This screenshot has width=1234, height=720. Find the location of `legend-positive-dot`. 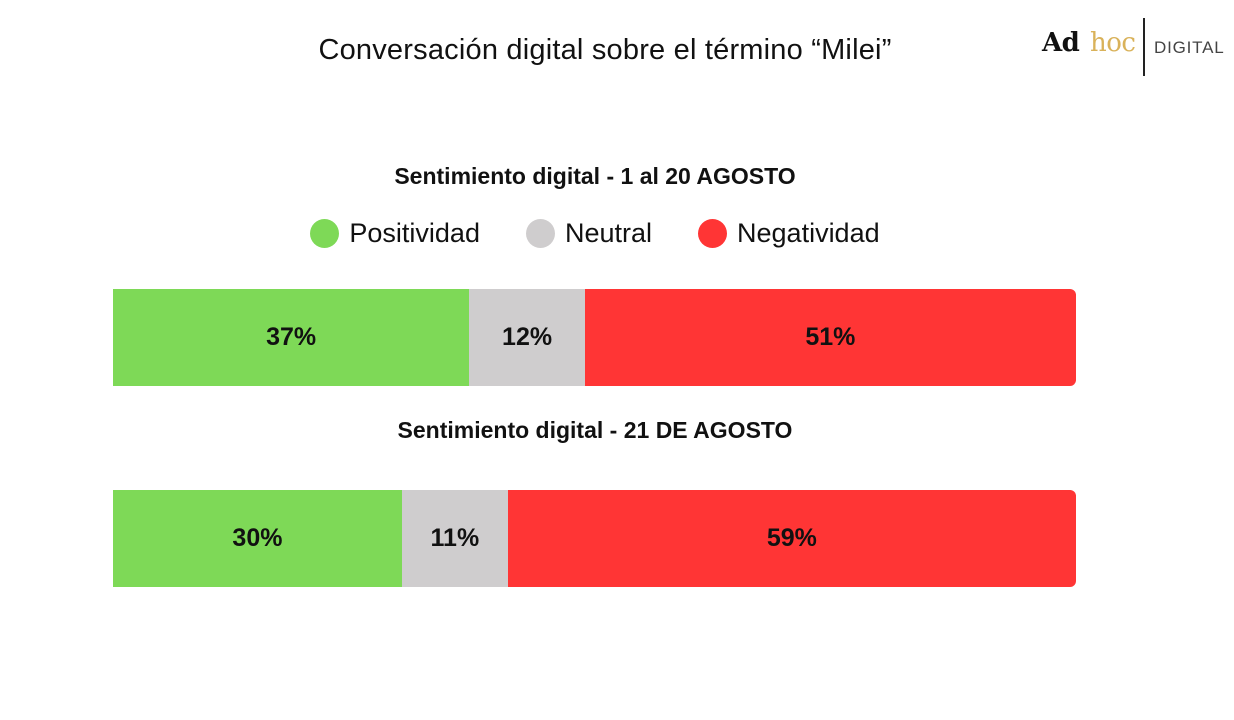

legend-positive-dot is located at coordinates (325, 233).